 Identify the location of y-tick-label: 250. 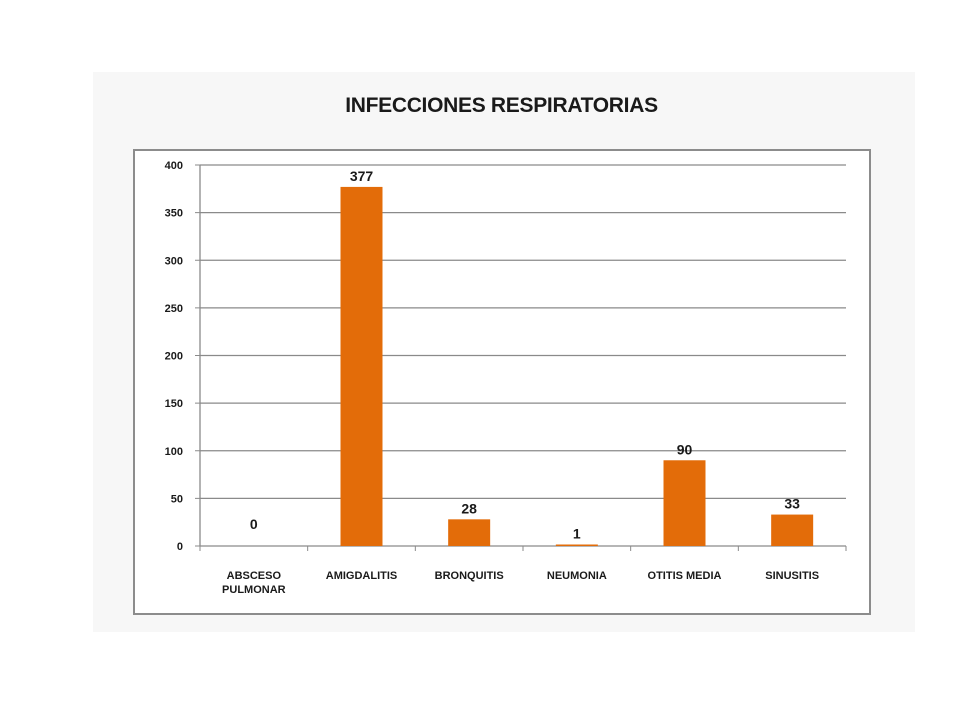
(174, 309).